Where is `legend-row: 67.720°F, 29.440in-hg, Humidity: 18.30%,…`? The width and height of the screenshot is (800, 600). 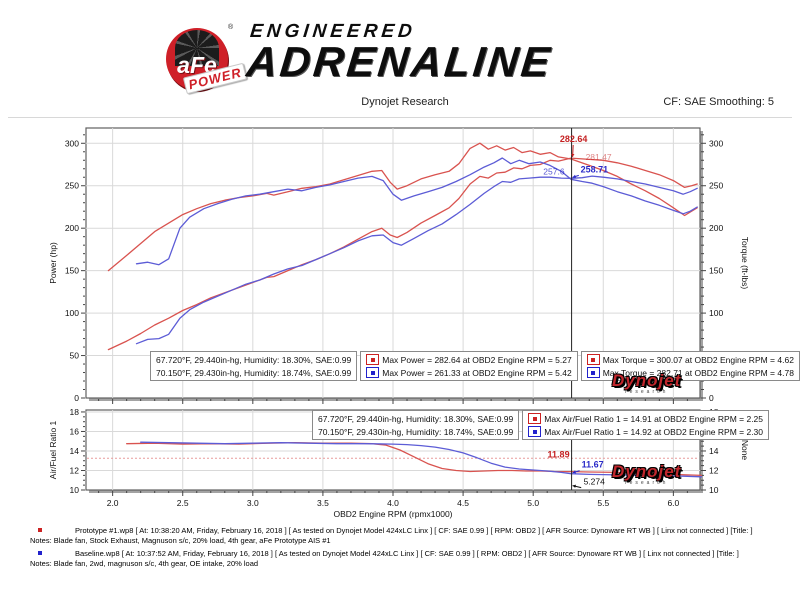
legend-row: 67.720°F, 29.440in-hg, Humidity: 18.30%,… is located at coordinates (415, 418).